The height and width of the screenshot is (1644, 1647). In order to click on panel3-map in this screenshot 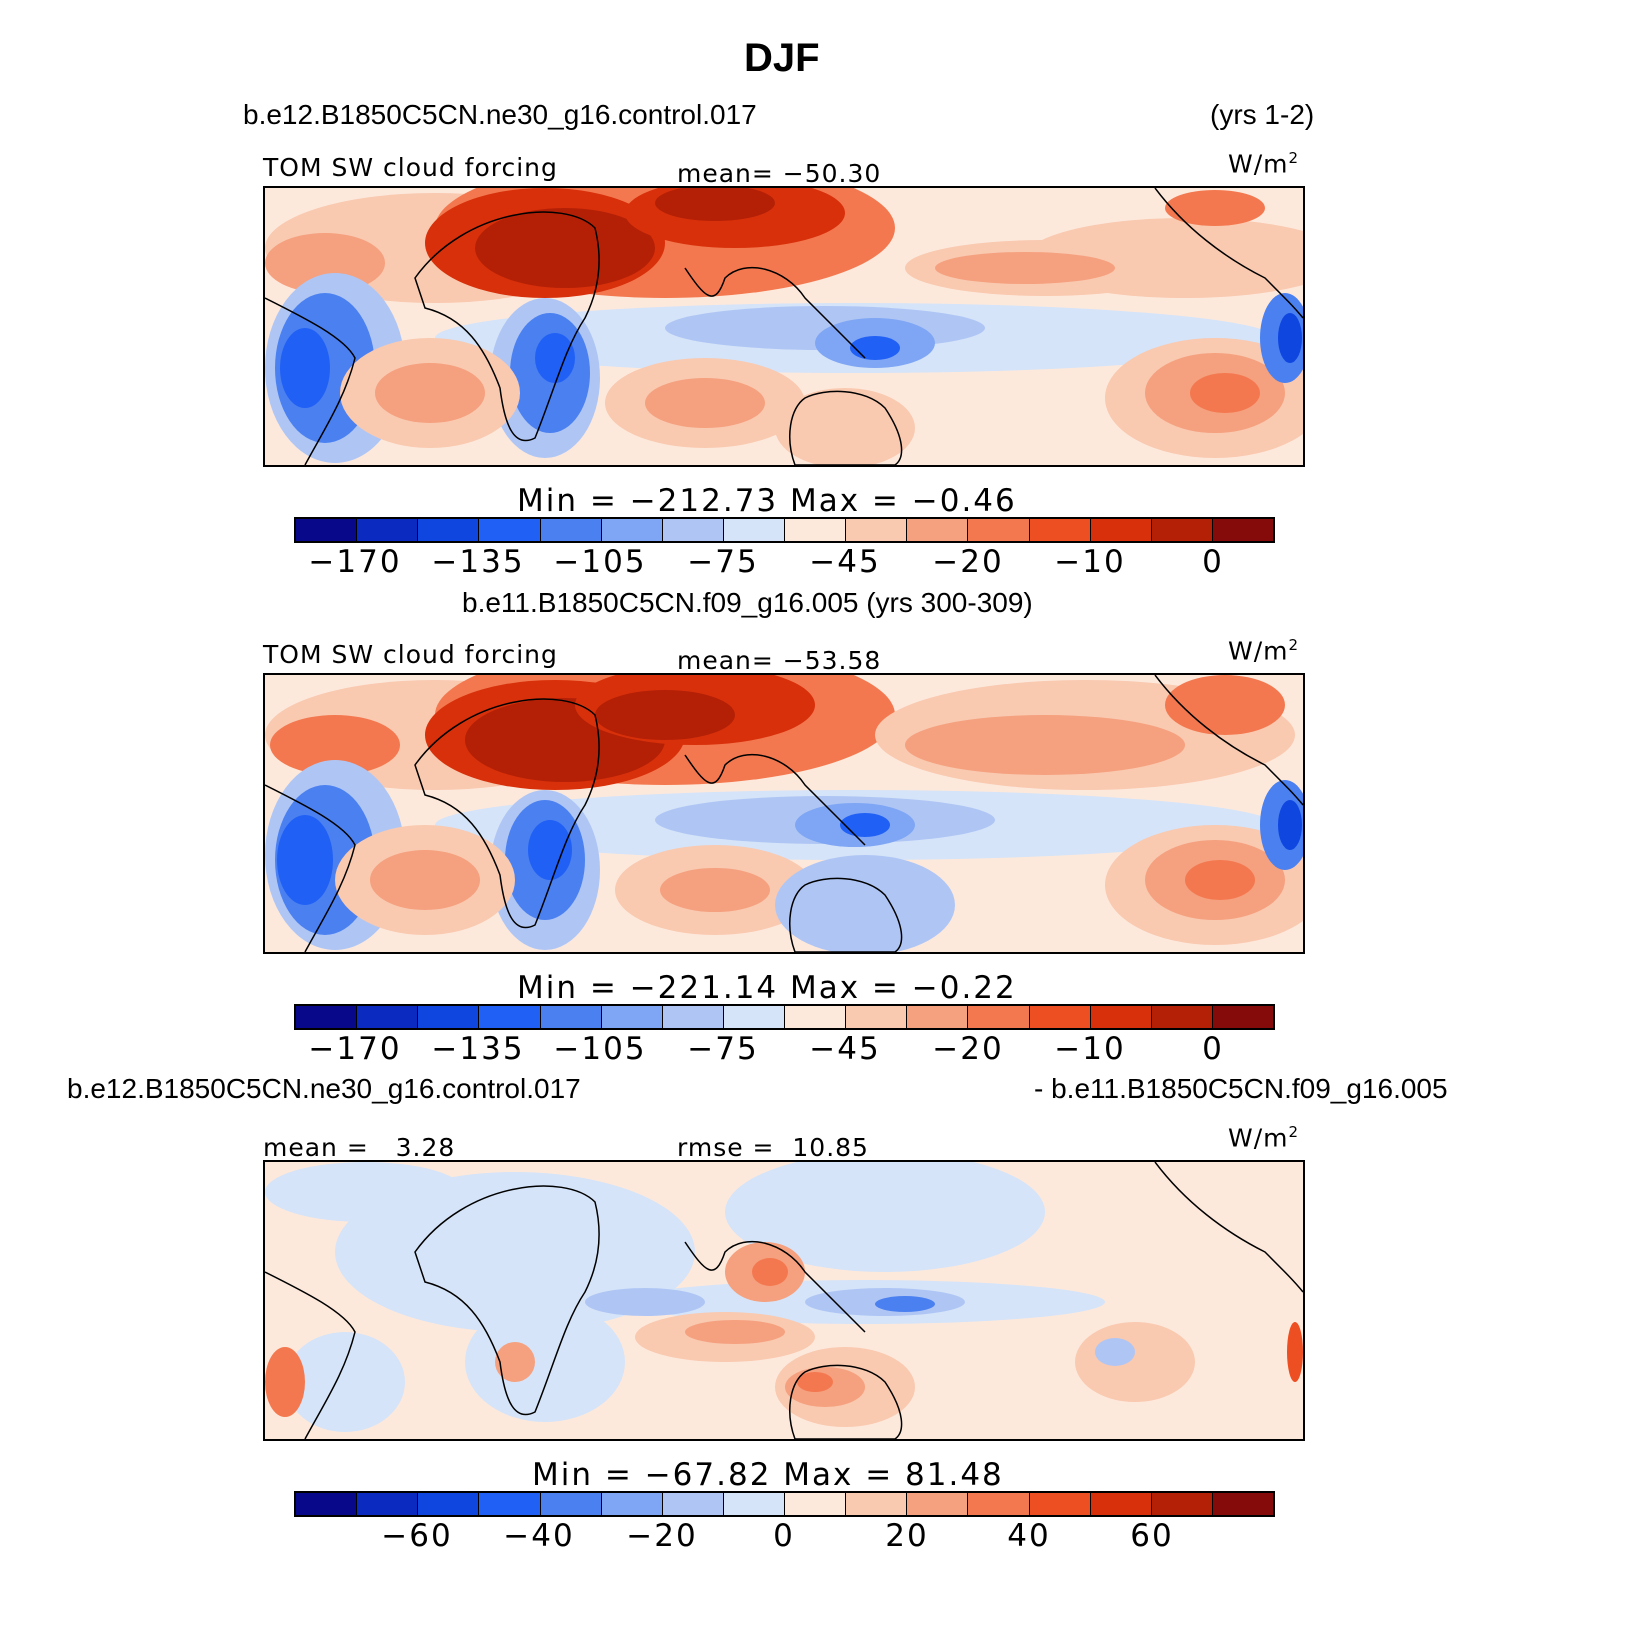, I will do `click(784, 1300)`.